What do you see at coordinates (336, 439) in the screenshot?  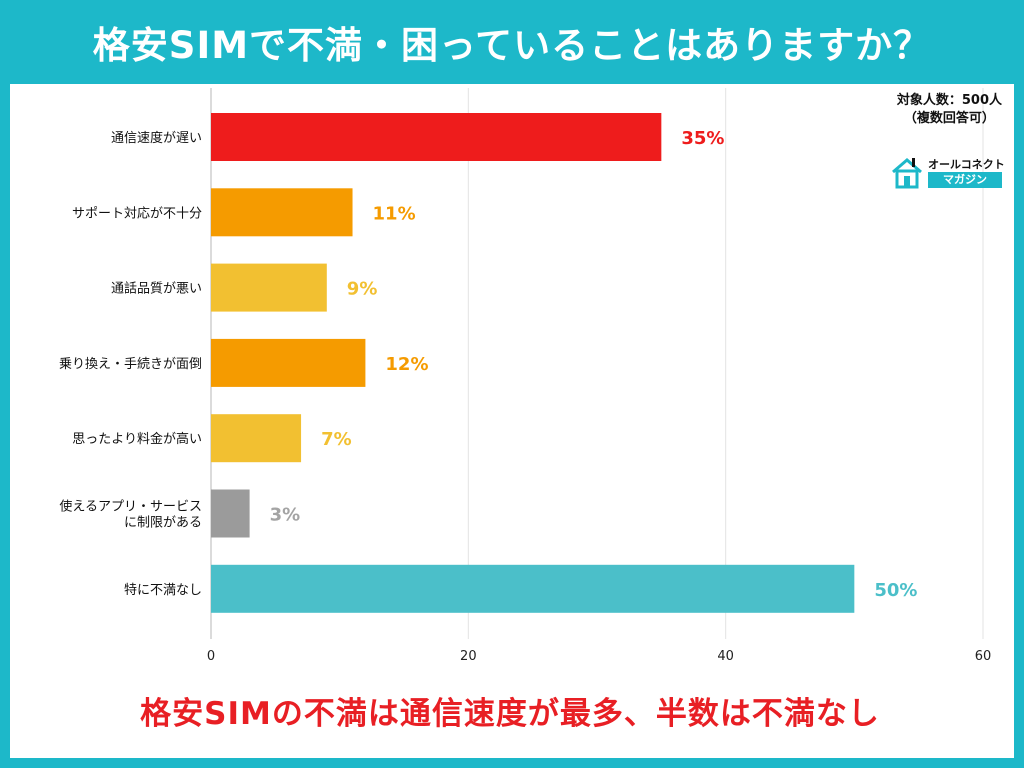 I see `value-label-4: 7%` at bounding box center [336, 439].